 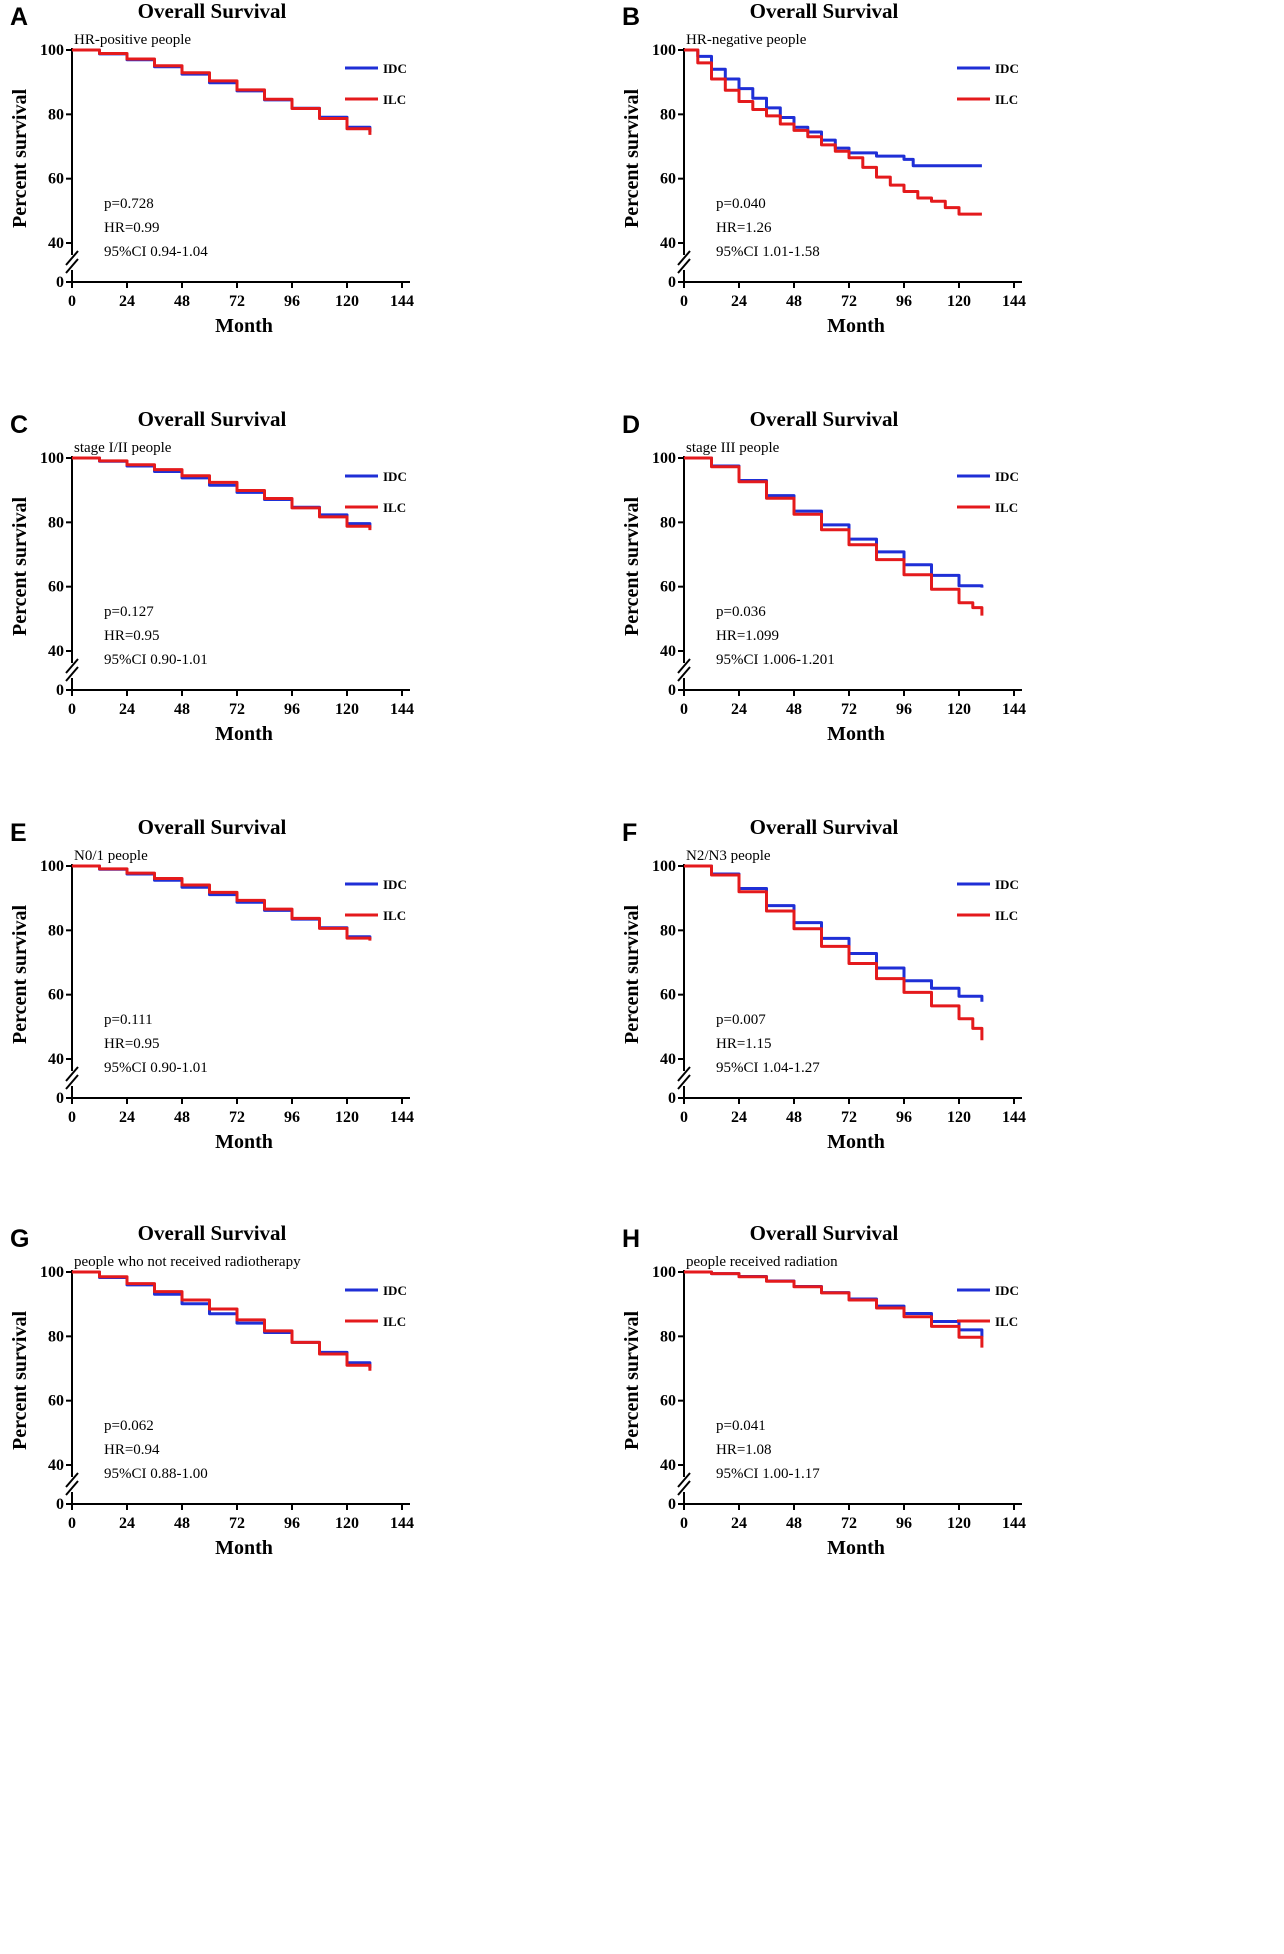 I want to click on stat-annotation: p=0.728, so click(x=129, y=204).